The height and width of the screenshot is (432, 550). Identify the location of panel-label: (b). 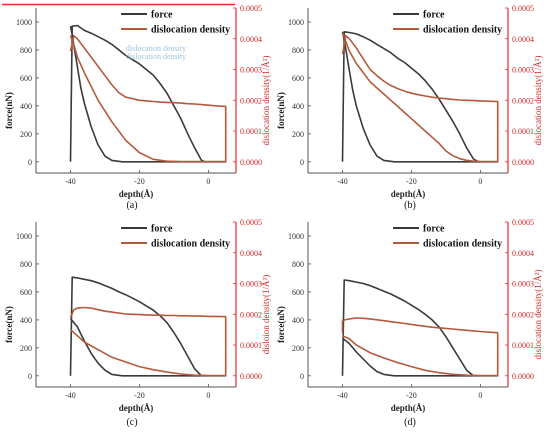
(410, 205).